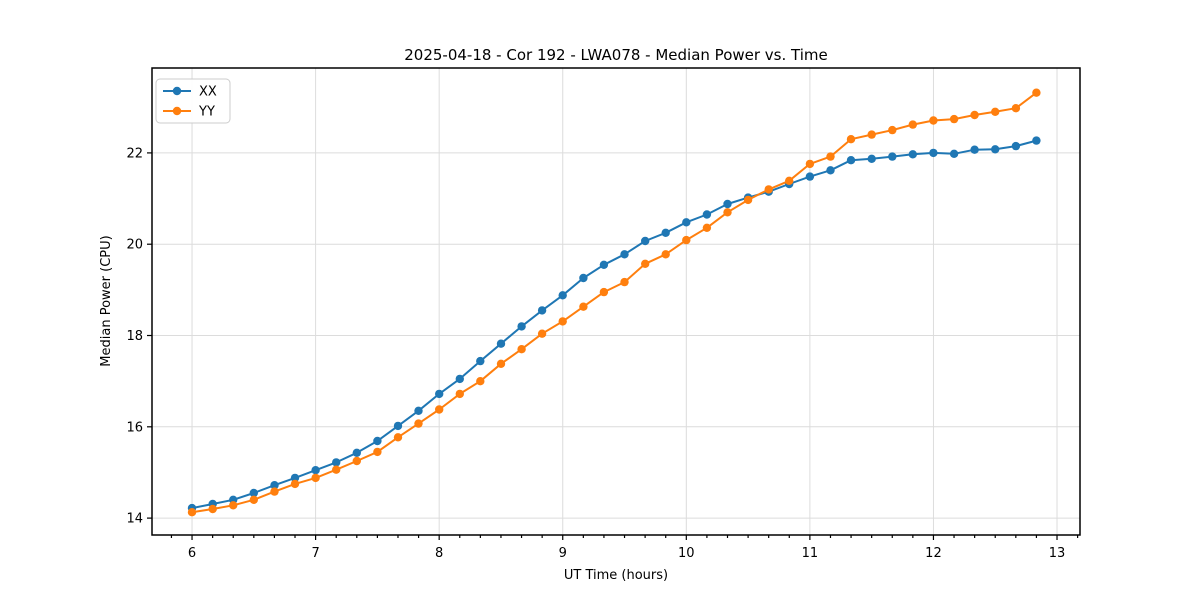  I want to click on legend: XX YY, so click(193, 101).